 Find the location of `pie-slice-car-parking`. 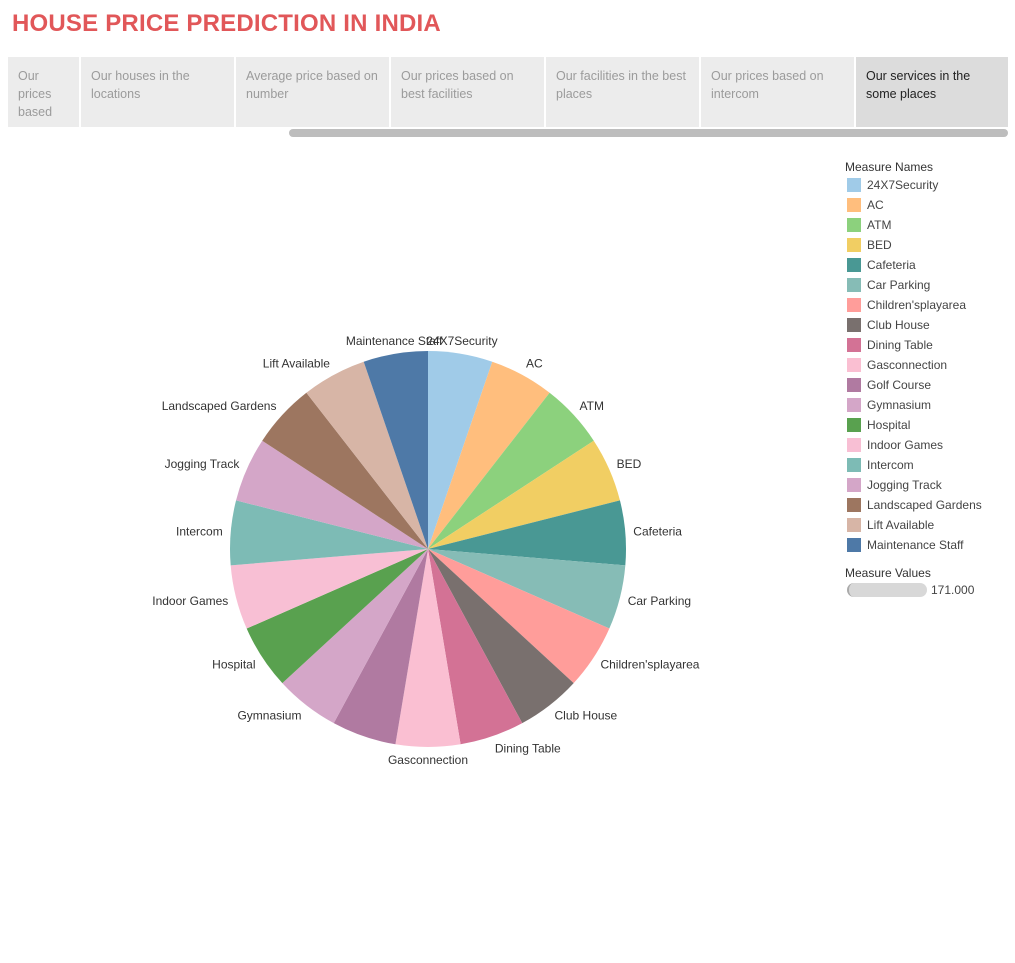

pie-slice-car-parking is located at coordinates (527, 589).